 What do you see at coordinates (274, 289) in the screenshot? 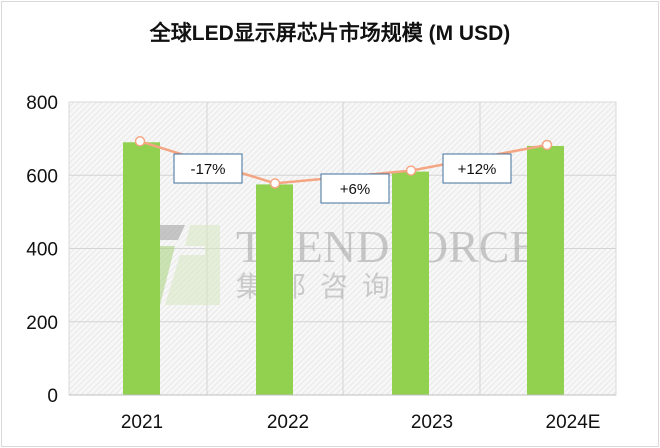
I see `bar-2022` at bounding box center [274, 289].